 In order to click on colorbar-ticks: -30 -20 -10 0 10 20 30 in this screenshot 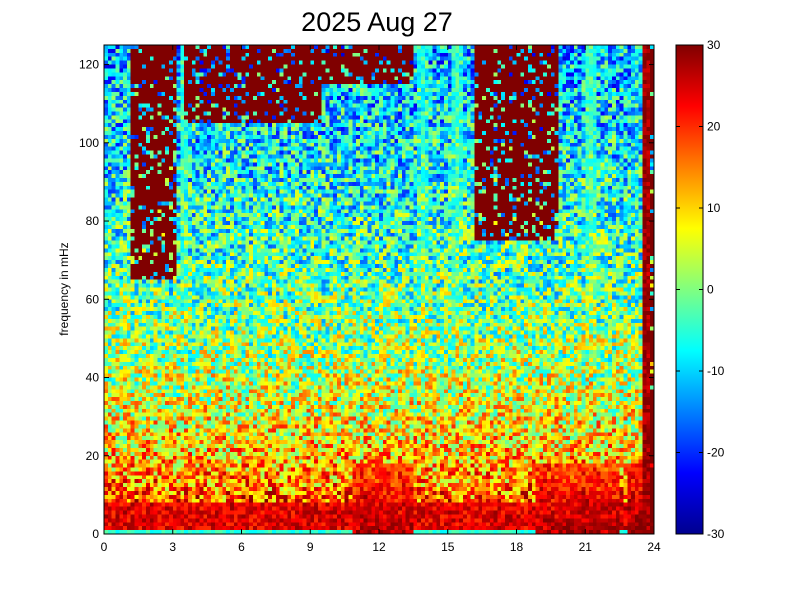, I will do `click(700, 289)`.